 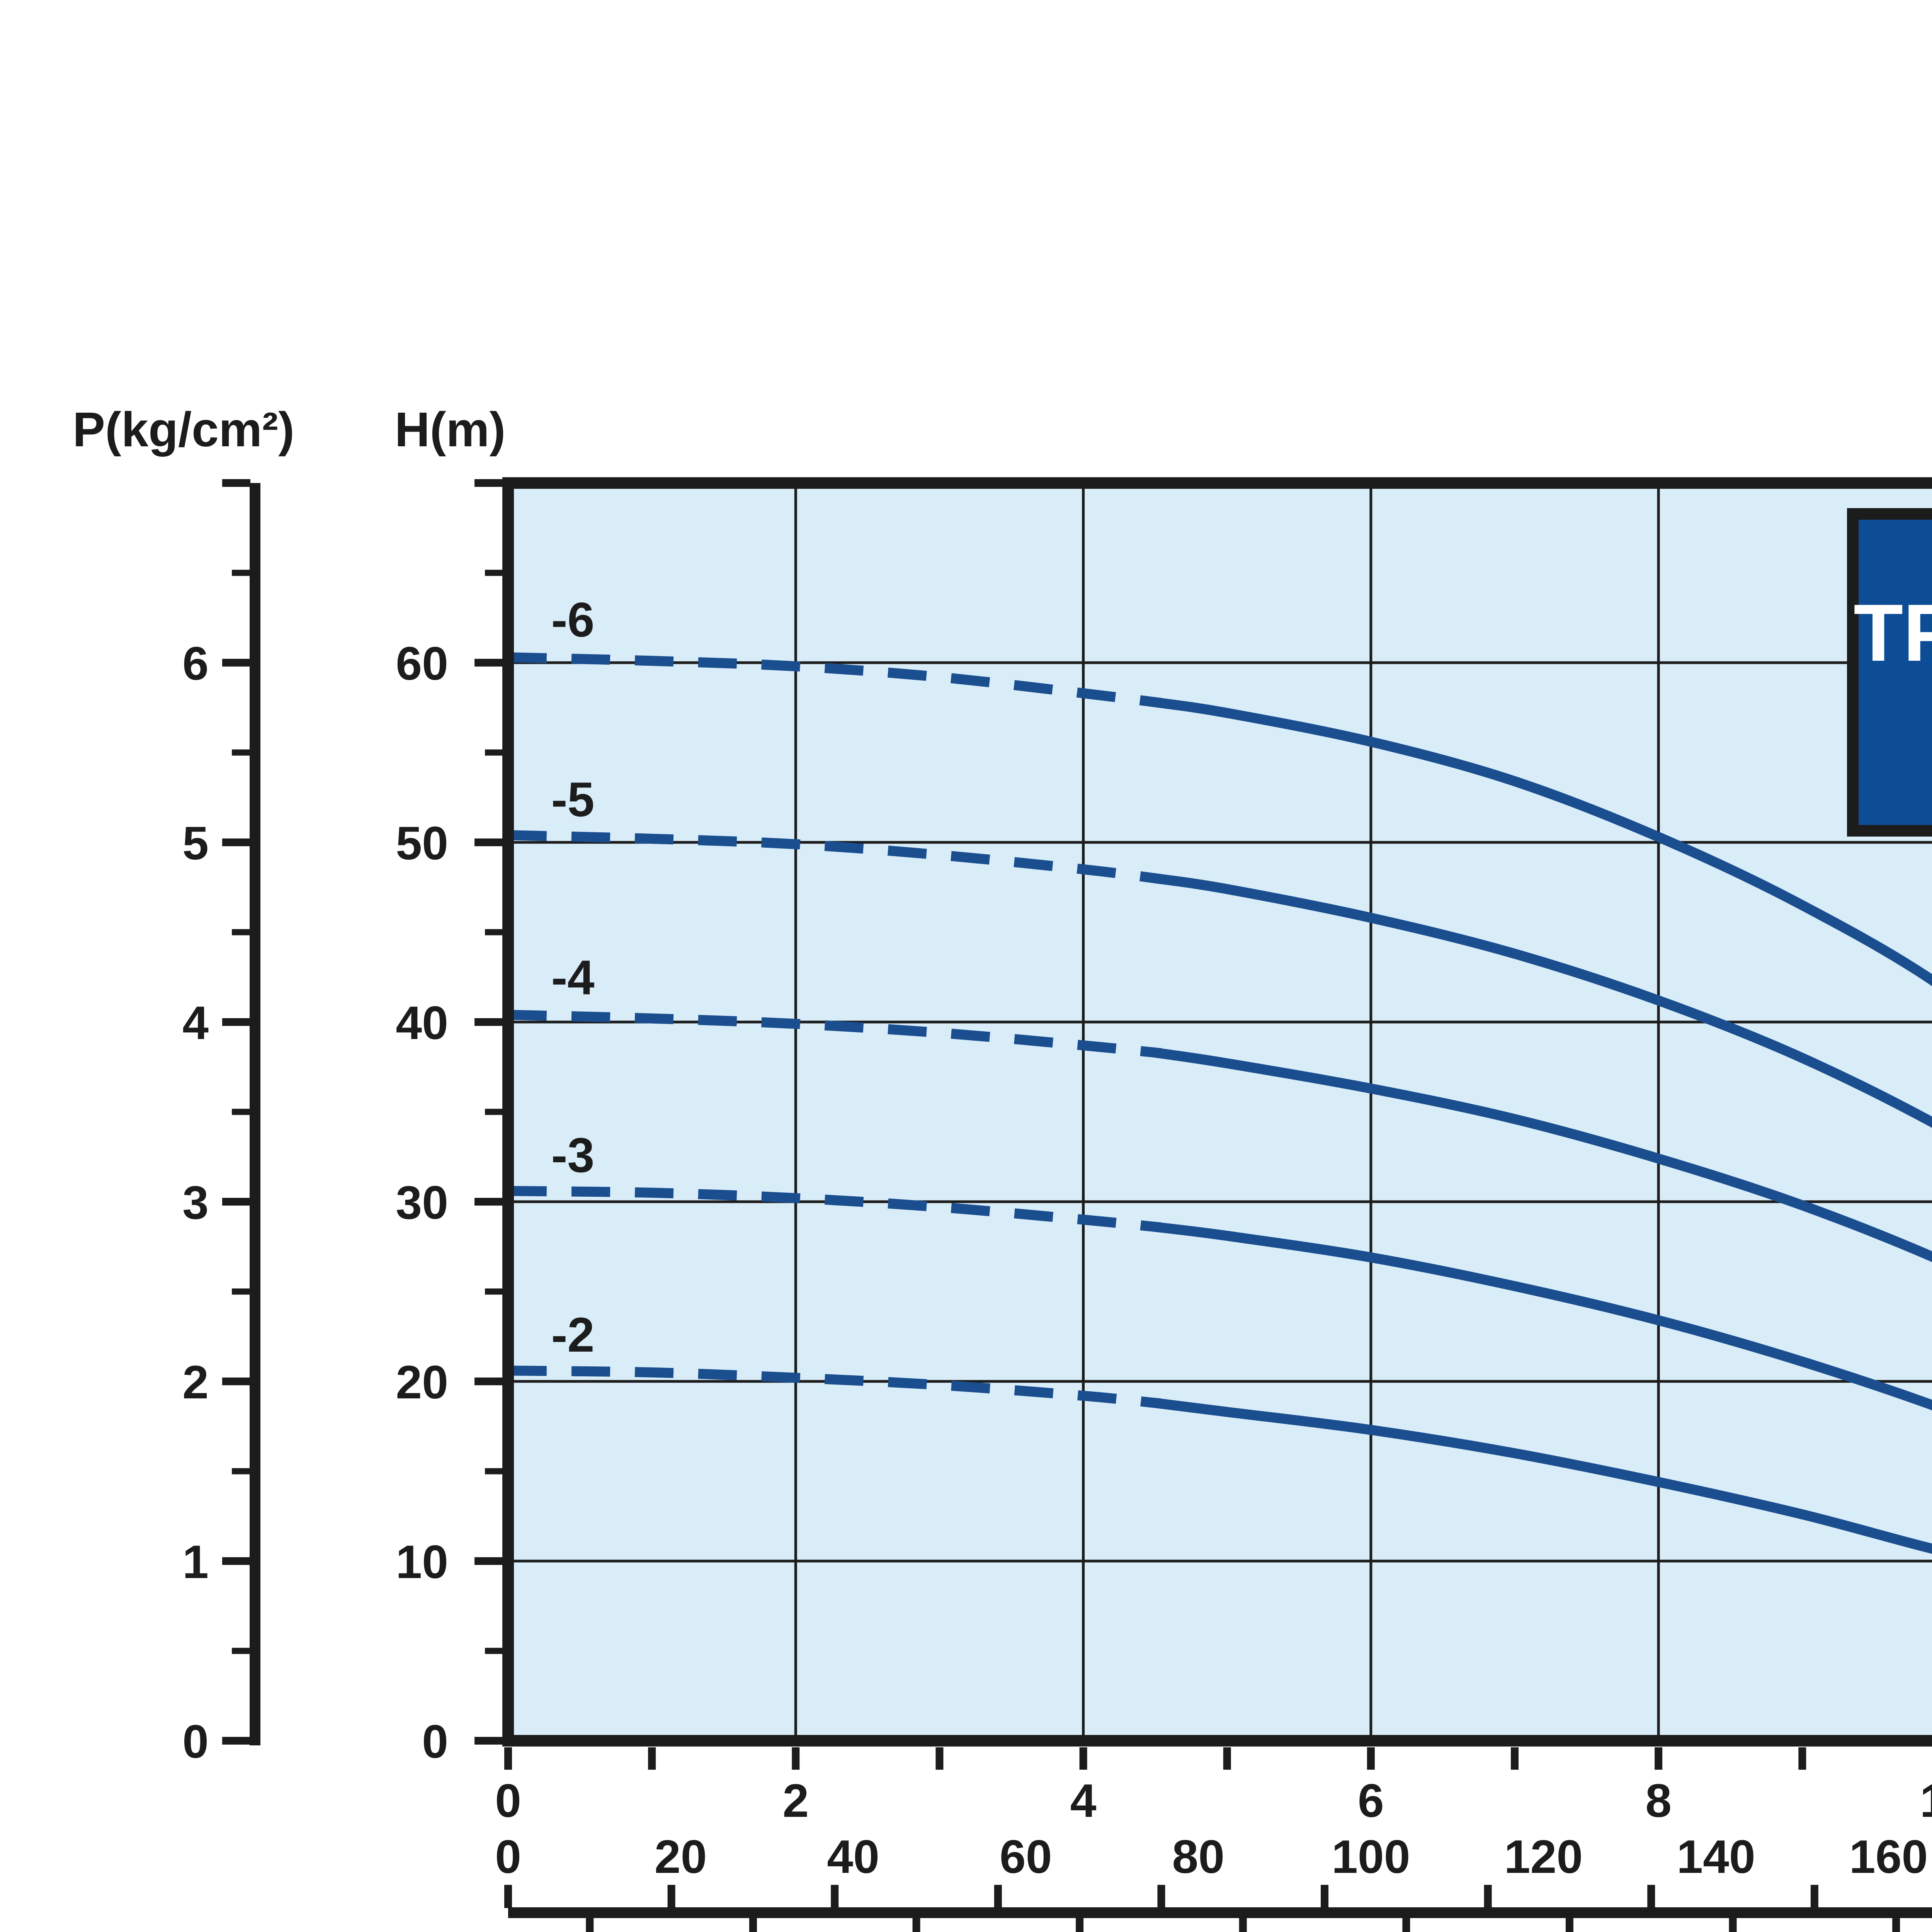 What do you see at coordinates (837, 857) in the screenshot?
I see `main-plot-curve-5-dashed` at bounding box center [837, 857].